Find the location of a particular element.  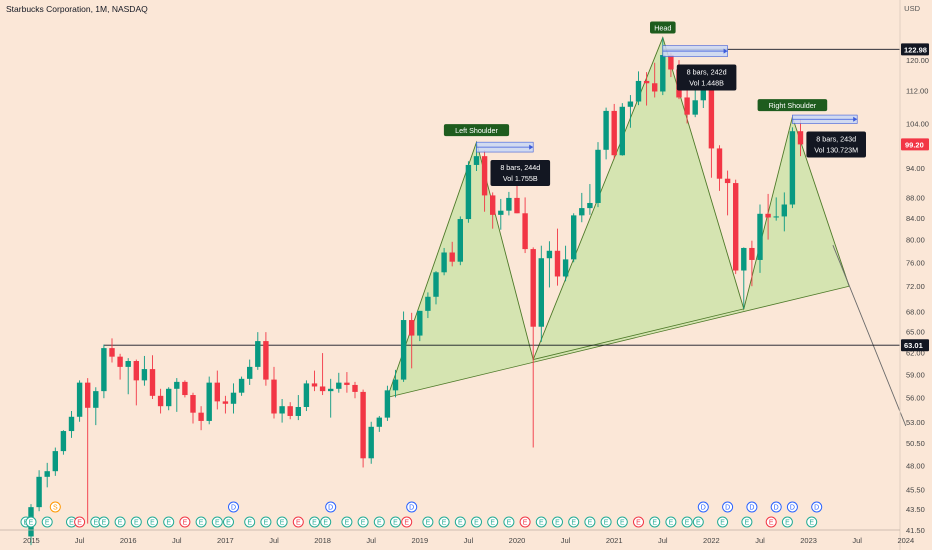

event-marker-text: D is located at coordinates (816, 508).